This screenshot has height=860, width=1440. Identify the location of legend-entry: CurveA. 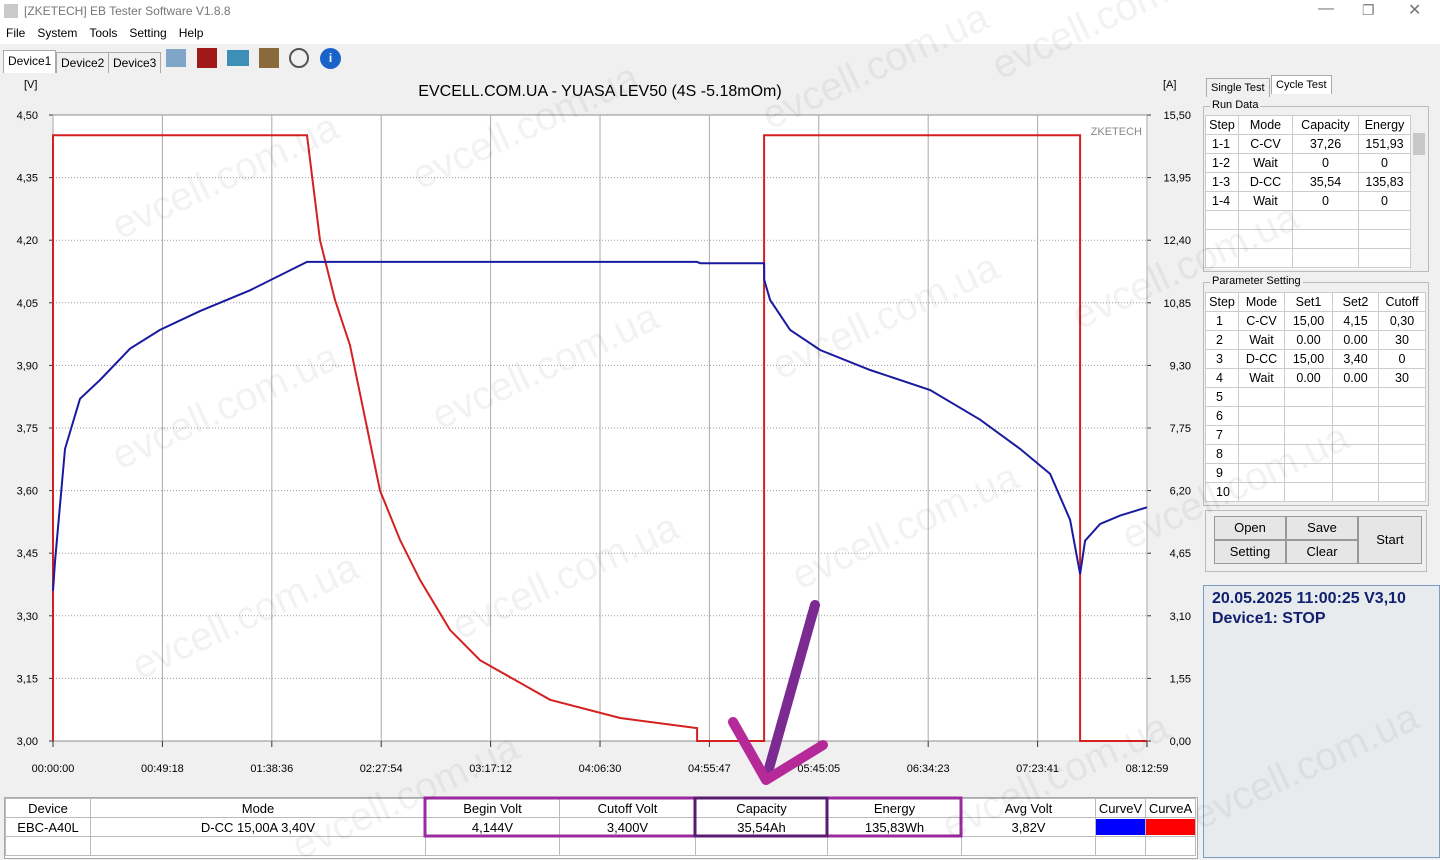
(1170, 808).